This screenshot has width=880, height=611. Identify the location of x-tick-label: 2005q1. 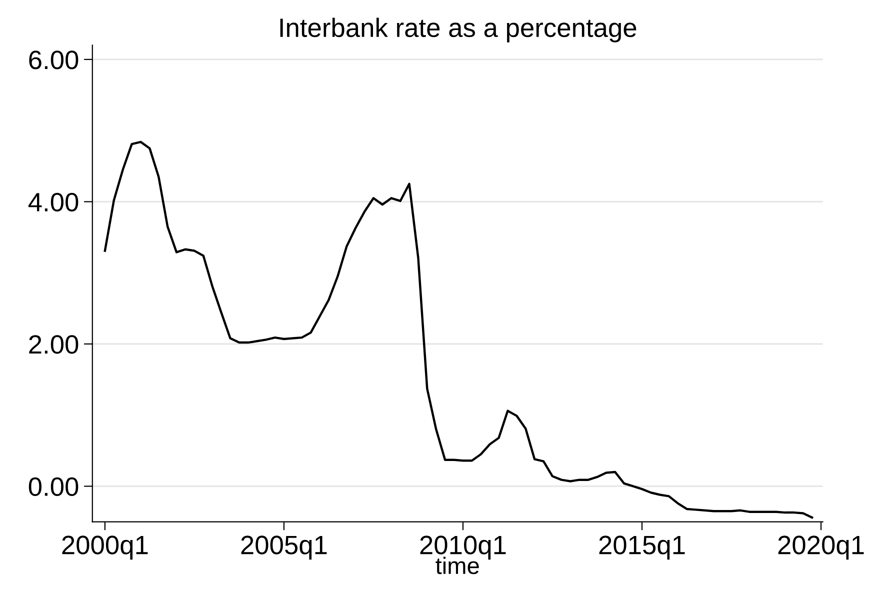
(284, 548).